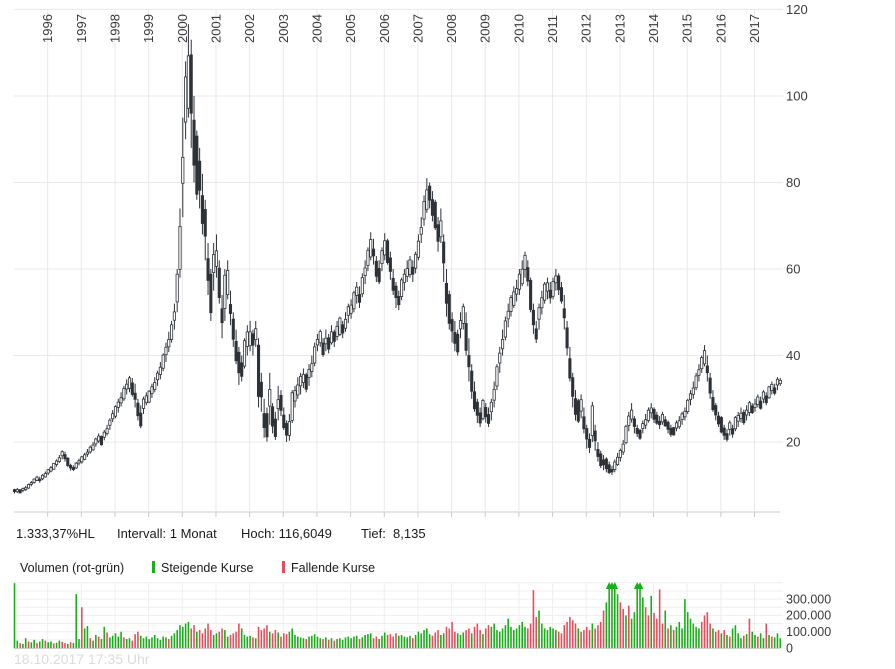 The image size is (895, 669). Describe the element at coordinates (797, 226) in the screenshot. I see `price-axis-labels: 20 40 60 80 100 120` at that location.